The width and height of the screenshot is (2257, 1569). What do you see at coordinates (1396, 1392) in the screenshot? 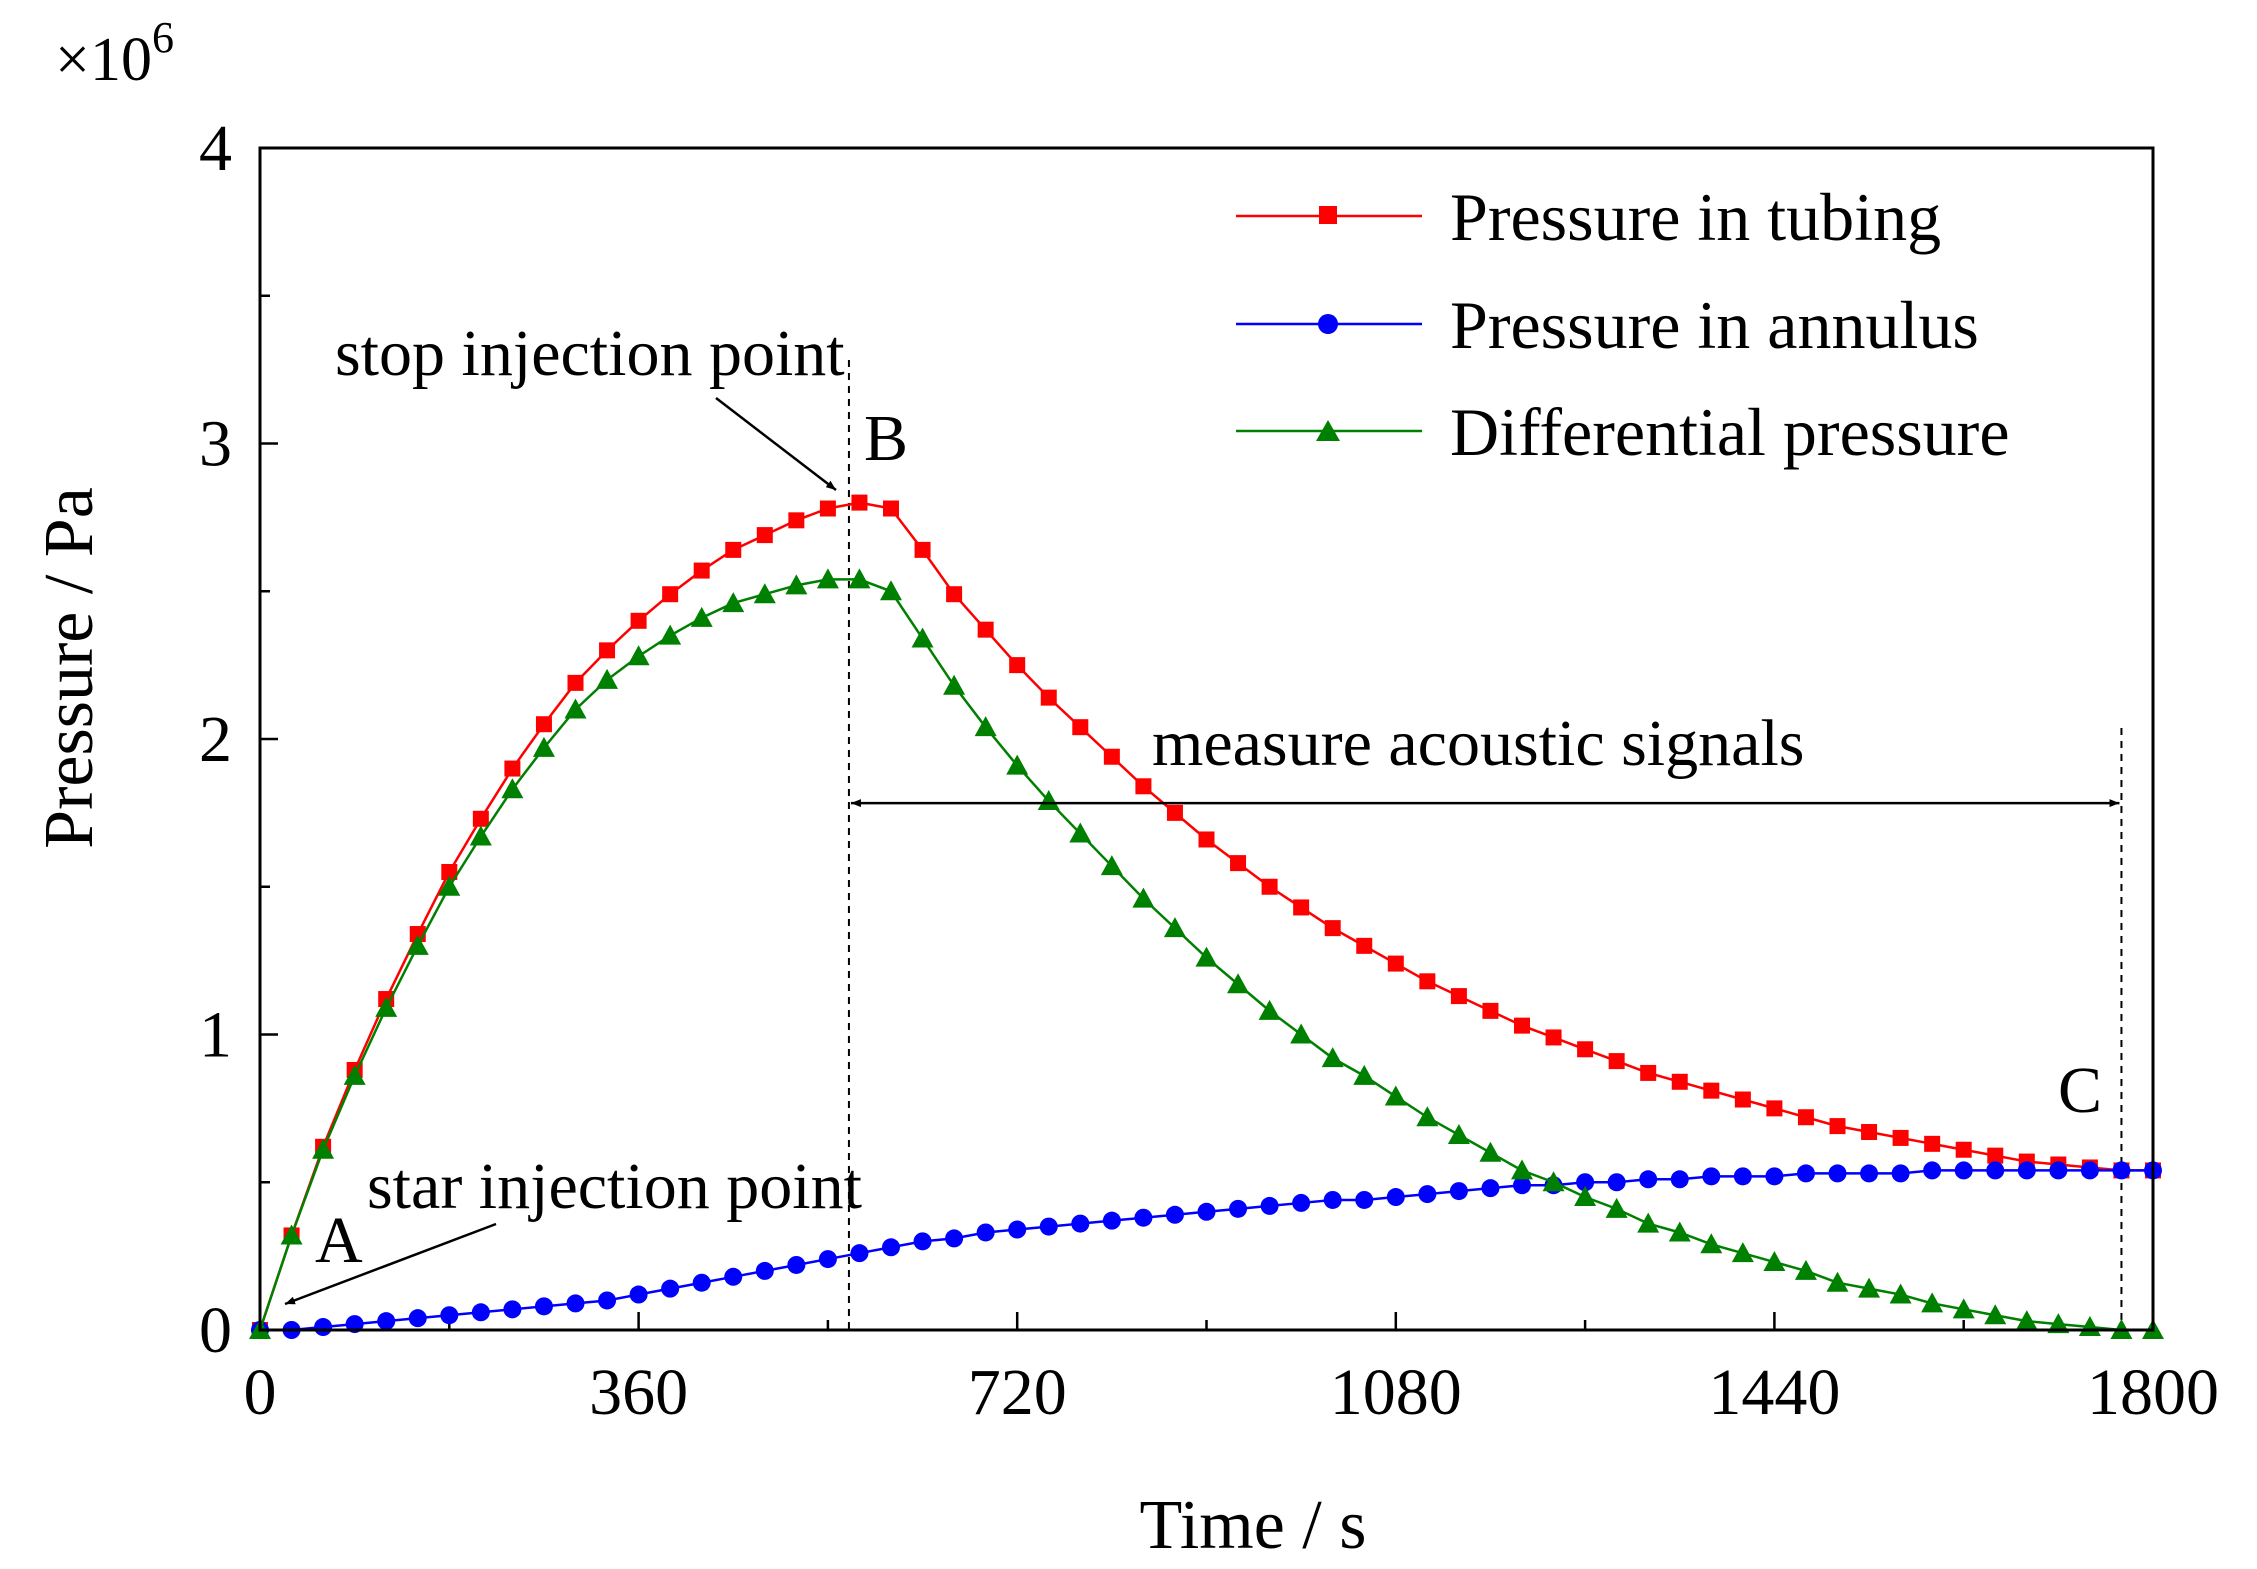
I see `x-tick-label: 1080` at bounding box center [1396, 1392].